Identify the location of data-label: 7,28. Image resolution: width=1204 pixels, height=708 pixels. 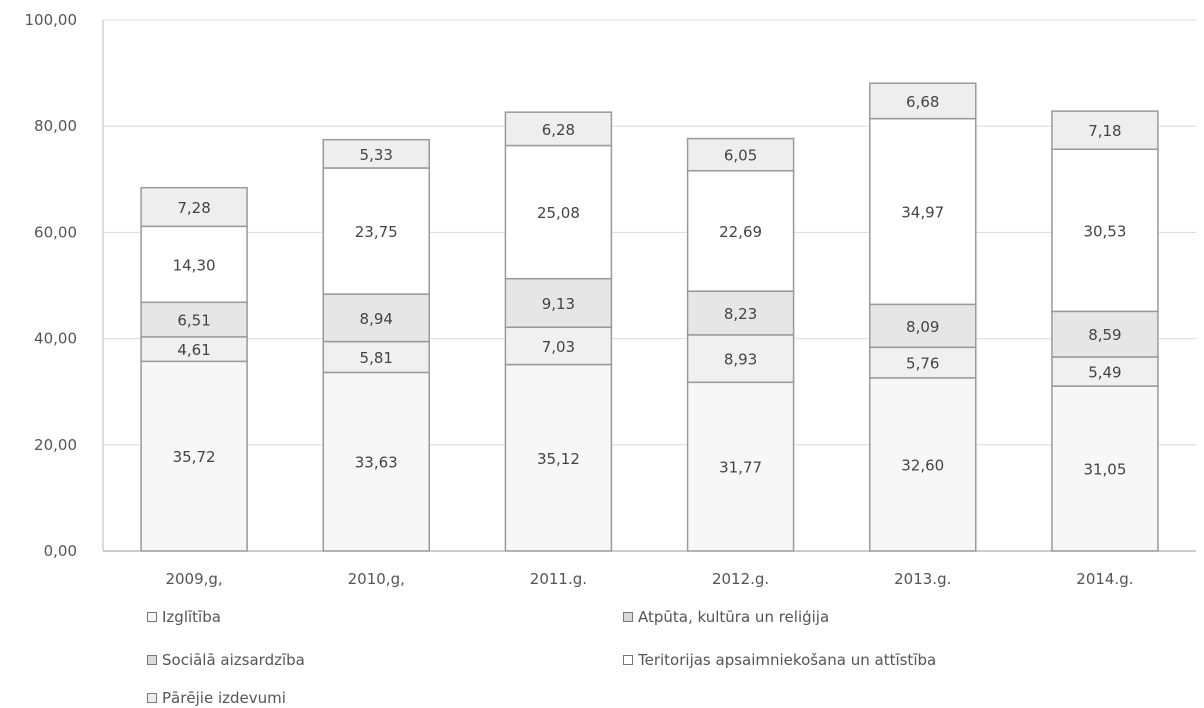
(193, 208).